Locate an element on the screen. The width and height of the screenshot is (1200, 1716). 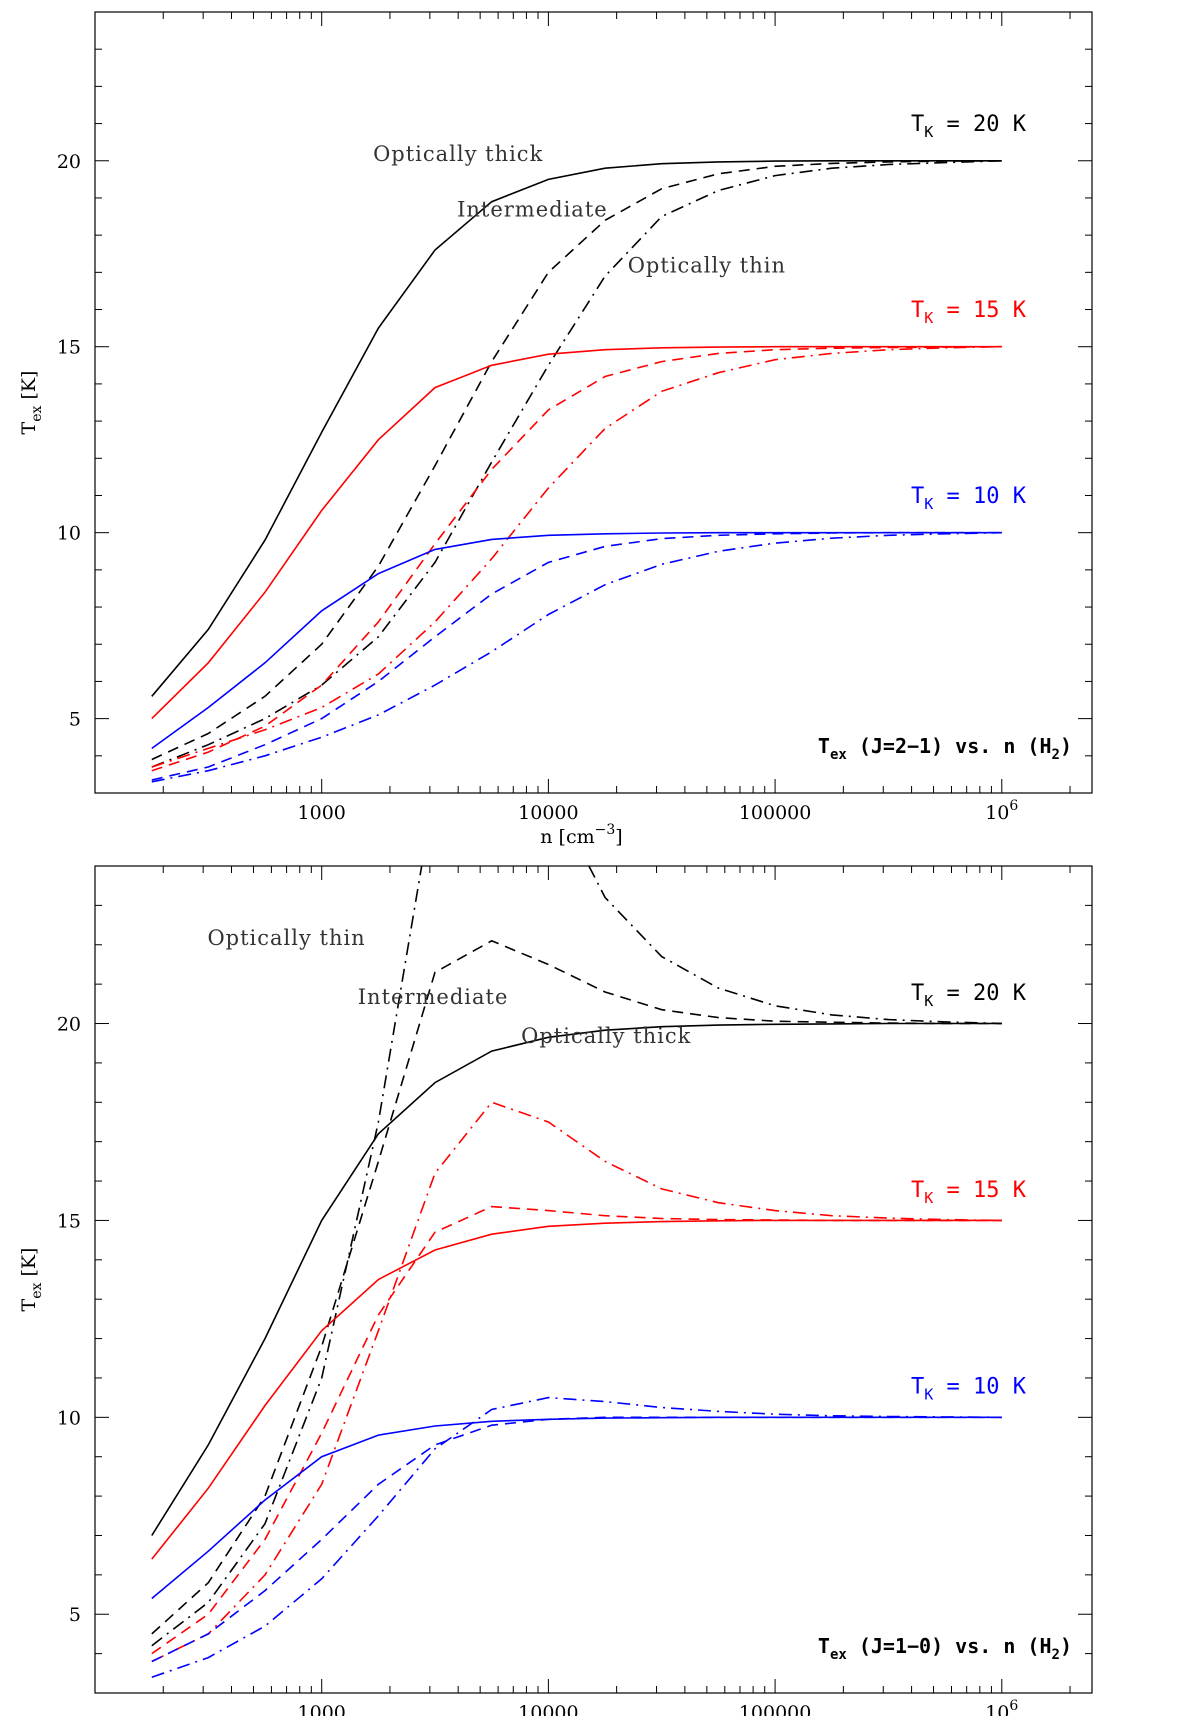
x-axis-title: n [cm−3] is located at coordinates (581, 835).